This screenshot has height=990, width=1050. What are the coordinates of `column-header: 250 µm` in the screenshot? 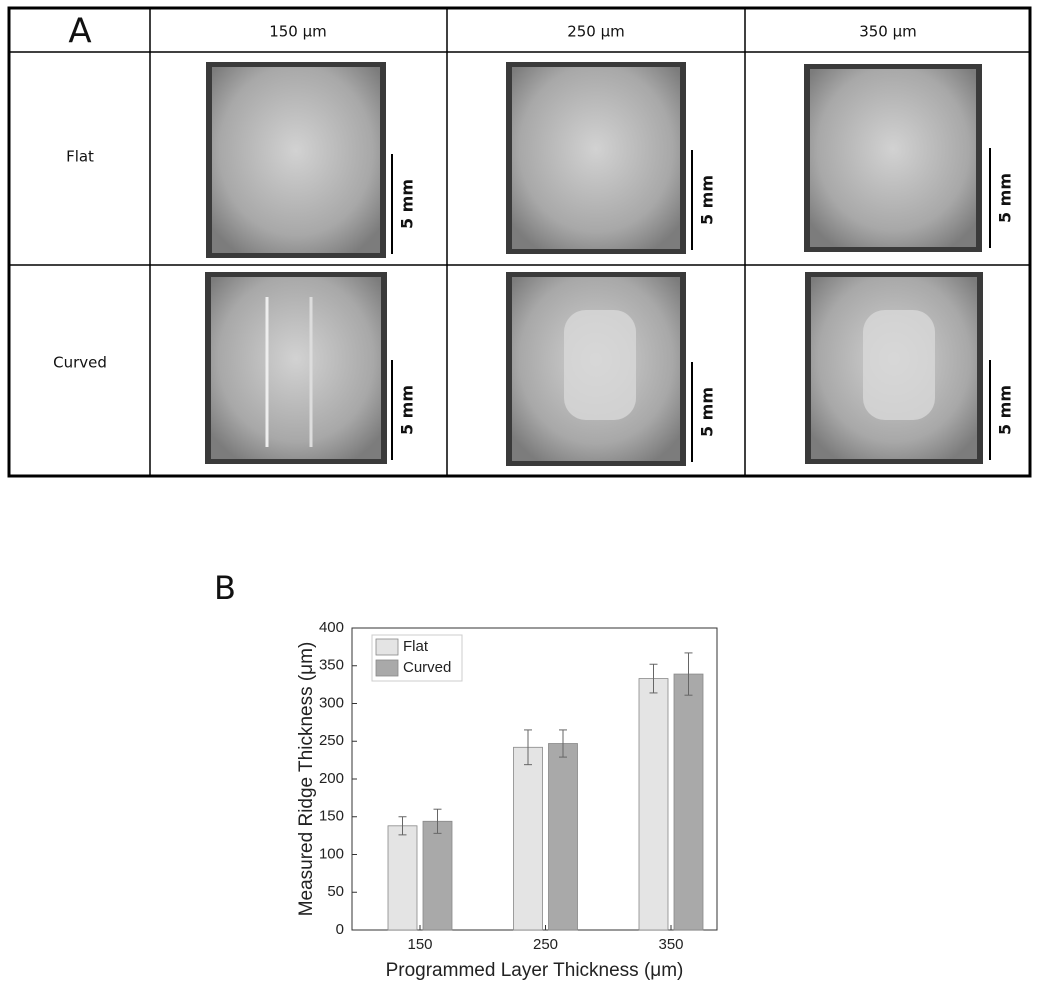 It's located at (596, 32).